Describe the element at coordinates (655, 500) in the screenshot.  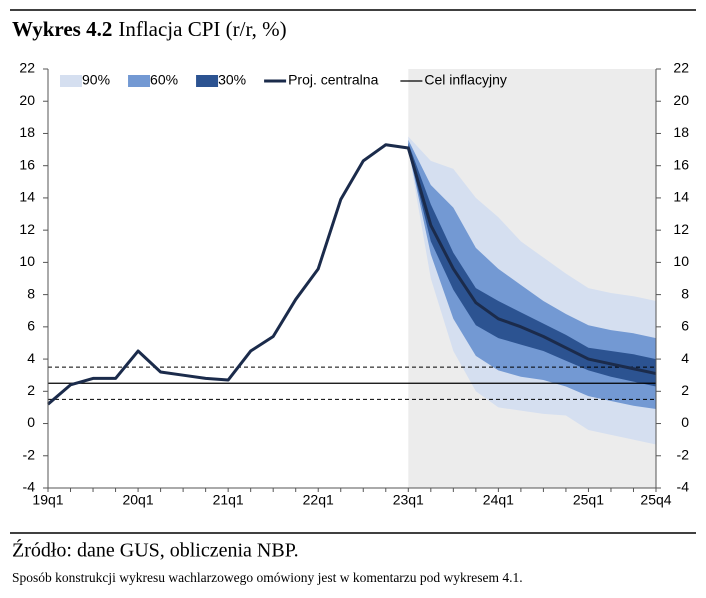
I see `x-tick-label: 25q4` at that location.